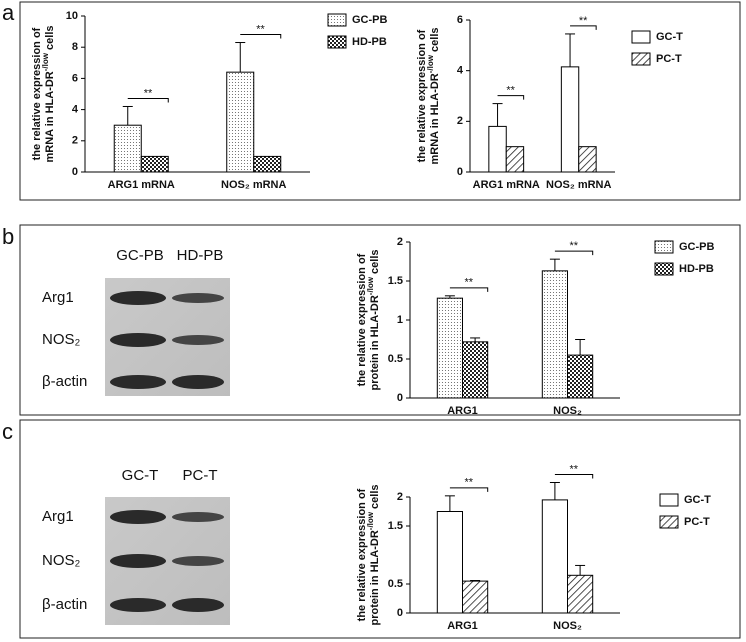 This screenshot has width=746, height=642. I want to click on y-label-line: mRNA in HLA-DR, so click(50, 116).